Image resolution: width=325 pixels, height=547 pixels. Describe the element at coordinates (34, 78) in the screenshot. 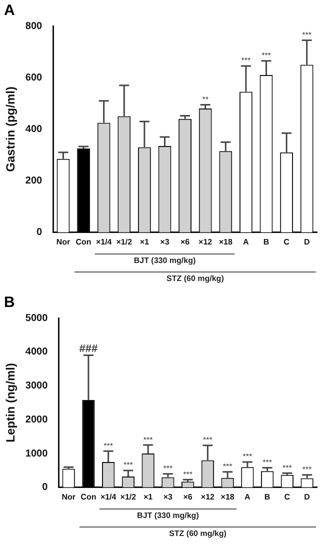

I see `y-tick-label: 600` at that location.